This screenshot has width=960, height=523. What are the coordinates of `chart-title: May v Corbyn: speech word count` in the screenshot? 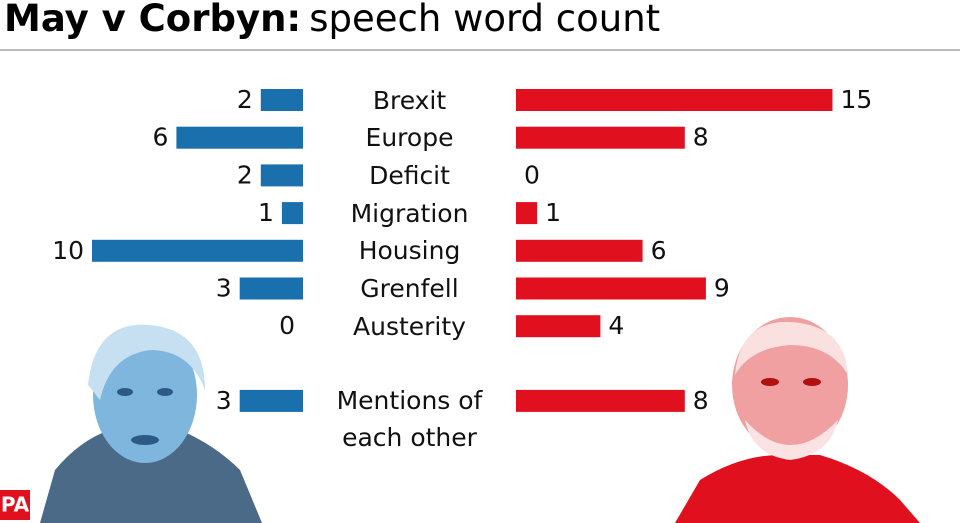 It's located at (332, 20).